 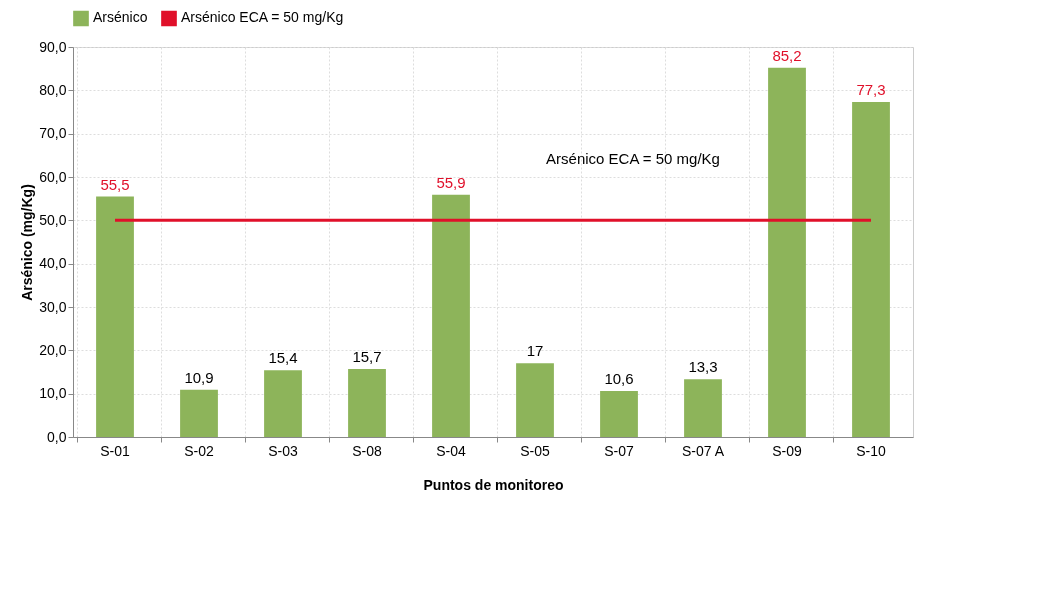 I want to click on x-tick-label: S-01, so click(x=115, y=450).